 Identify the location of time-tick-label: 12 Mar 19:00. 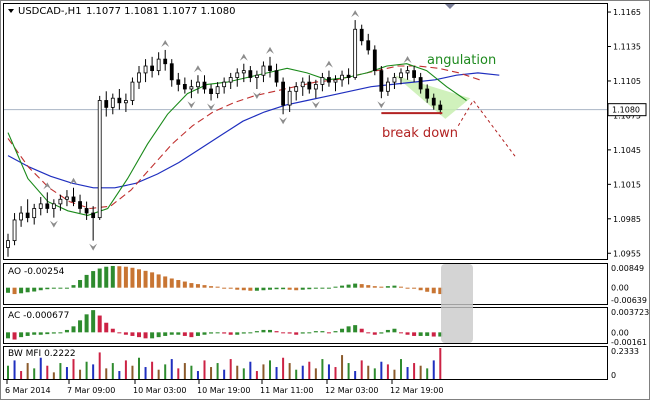
(416, 390).